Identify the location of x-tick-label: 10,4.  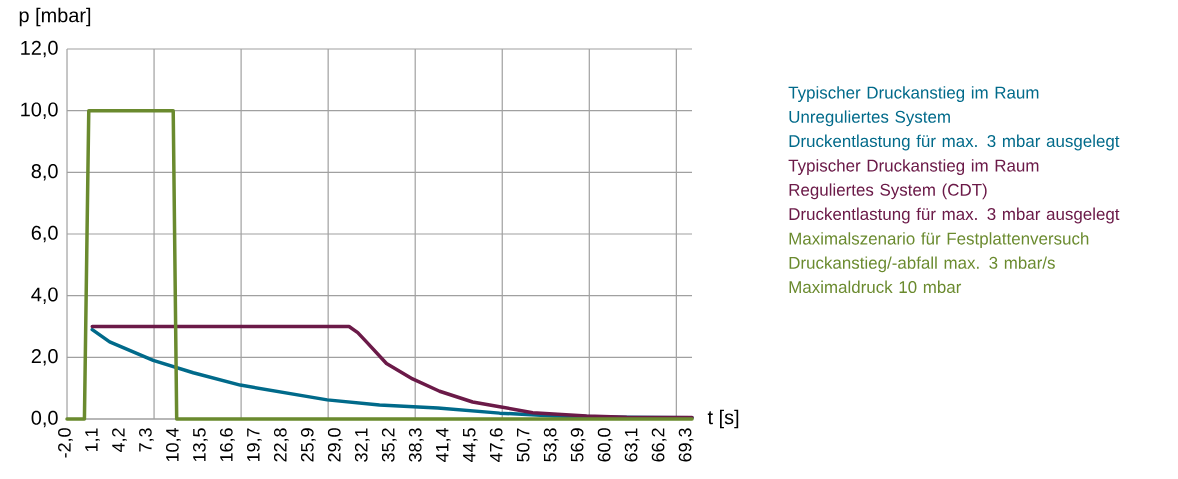
(173, 445).